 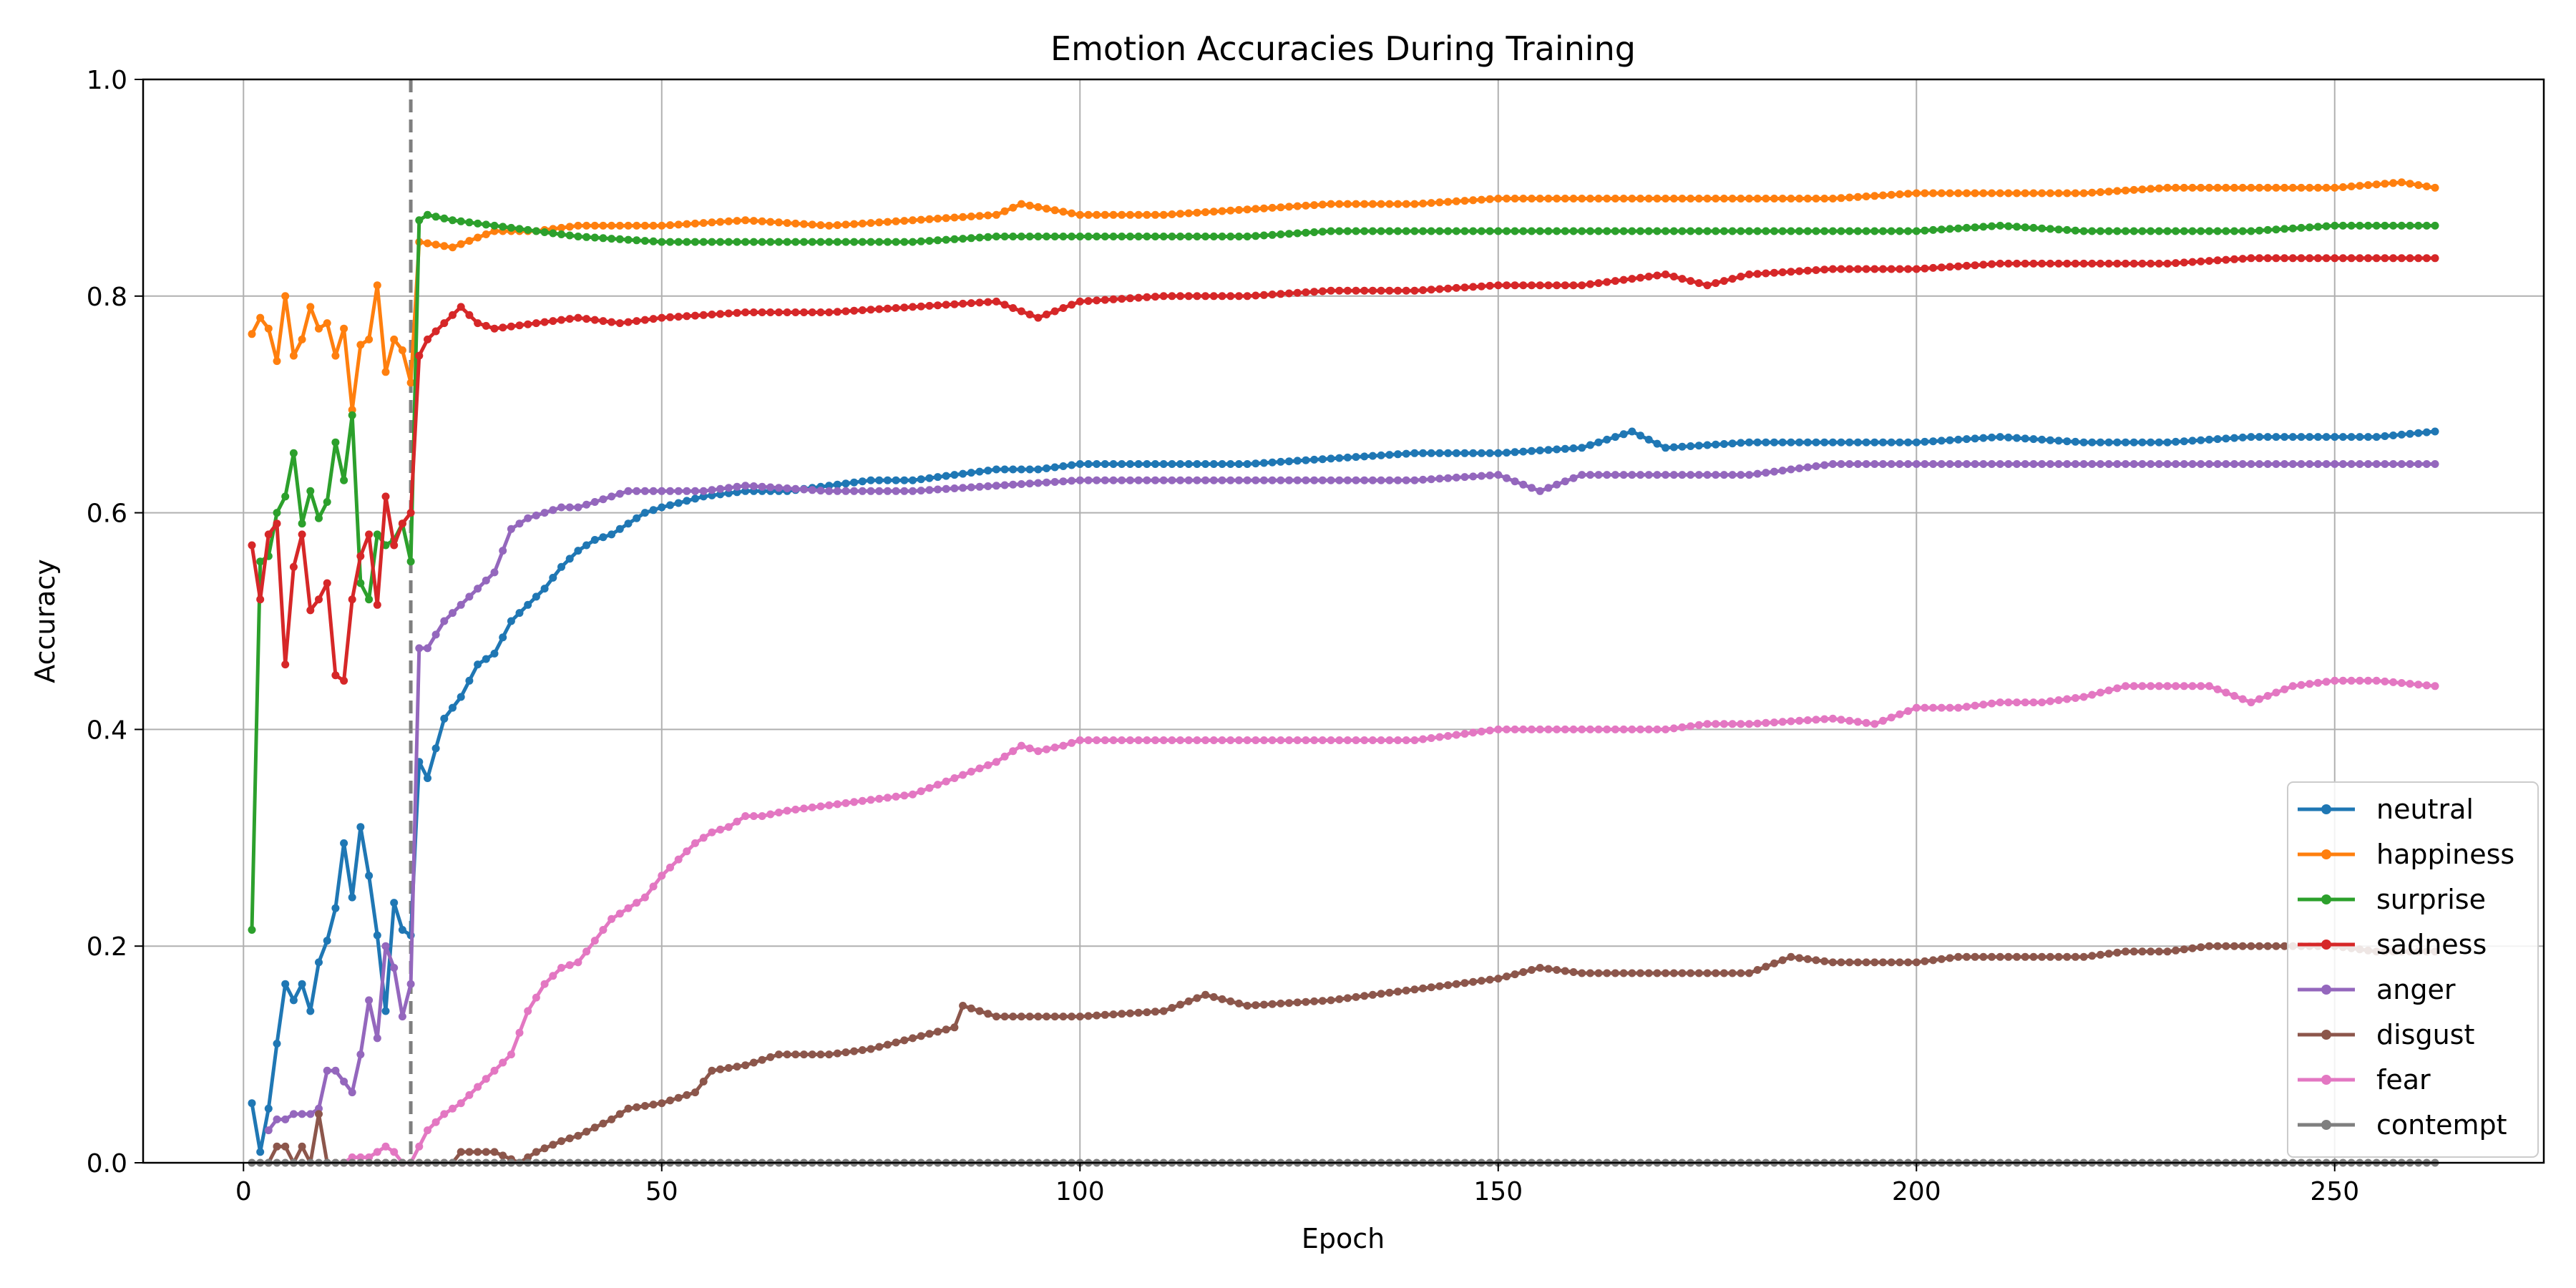 What do you see at coordinates (2431, 944) in the screenshot?
I see `legend-label-sadness: sadness` at bounding box center [2431, 944].